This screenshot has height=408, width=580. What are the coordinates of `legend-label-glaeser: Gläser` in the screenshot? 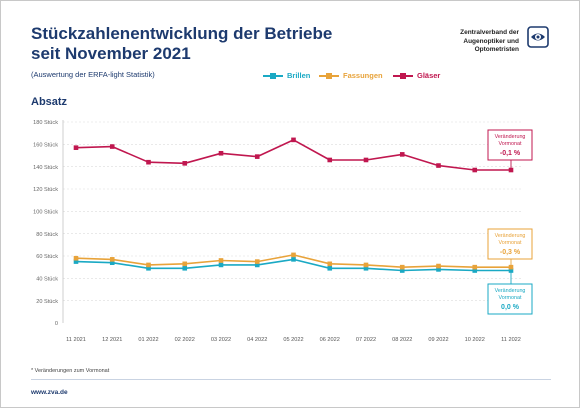 It's located at (429, 75).